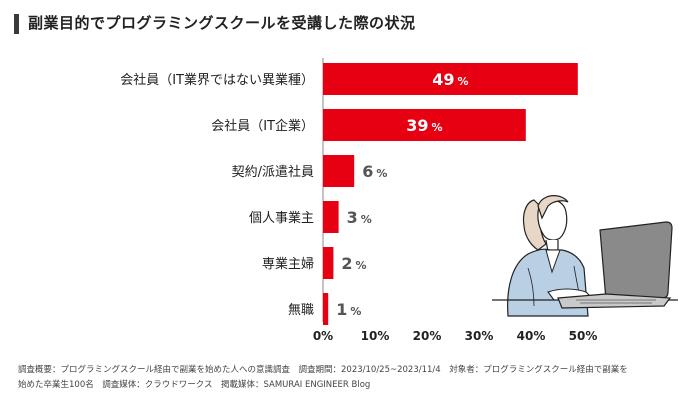 The width and height of the screenshot is (700, 400). What do you see at coordinates (375, 336) in the screenshot?
I see `x-tick-label: 10%` at bounding box center [375, 336].